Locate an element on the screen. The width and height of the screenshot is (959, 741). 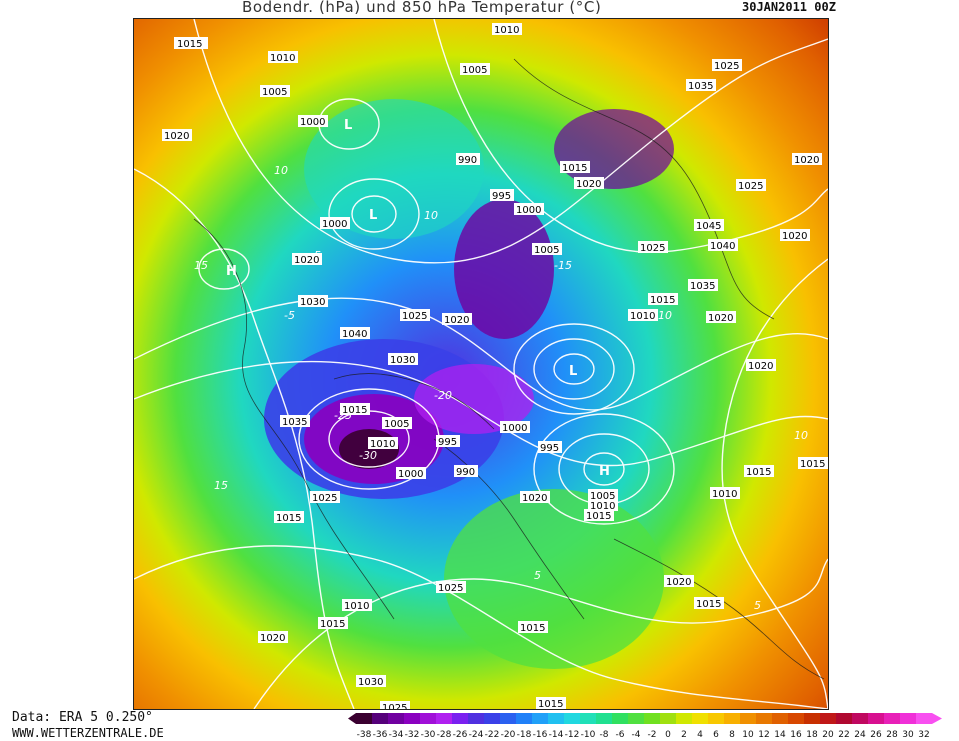
svg-text: 1030 is located at coordinates (370, 682).